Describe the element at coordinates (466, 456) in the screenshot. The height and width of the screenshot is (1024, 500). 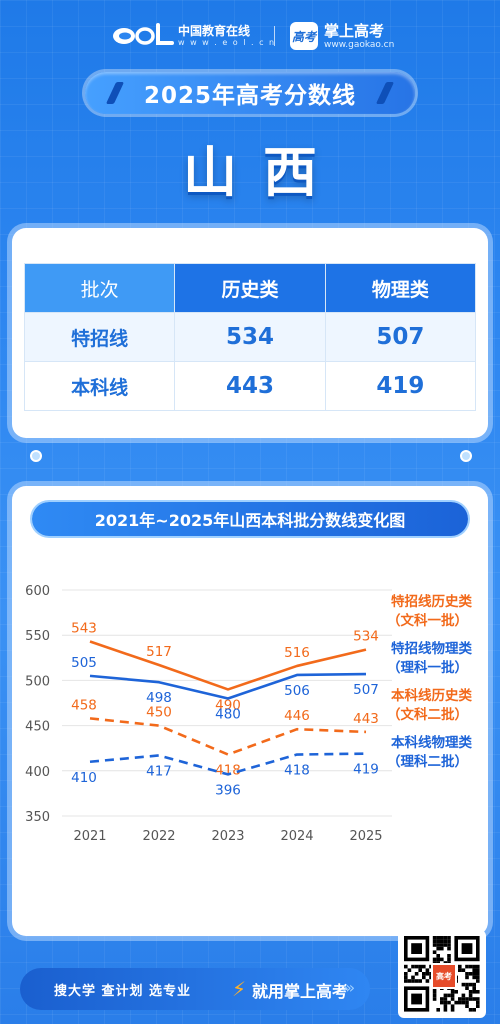
I see `card-connector-right` at that location.